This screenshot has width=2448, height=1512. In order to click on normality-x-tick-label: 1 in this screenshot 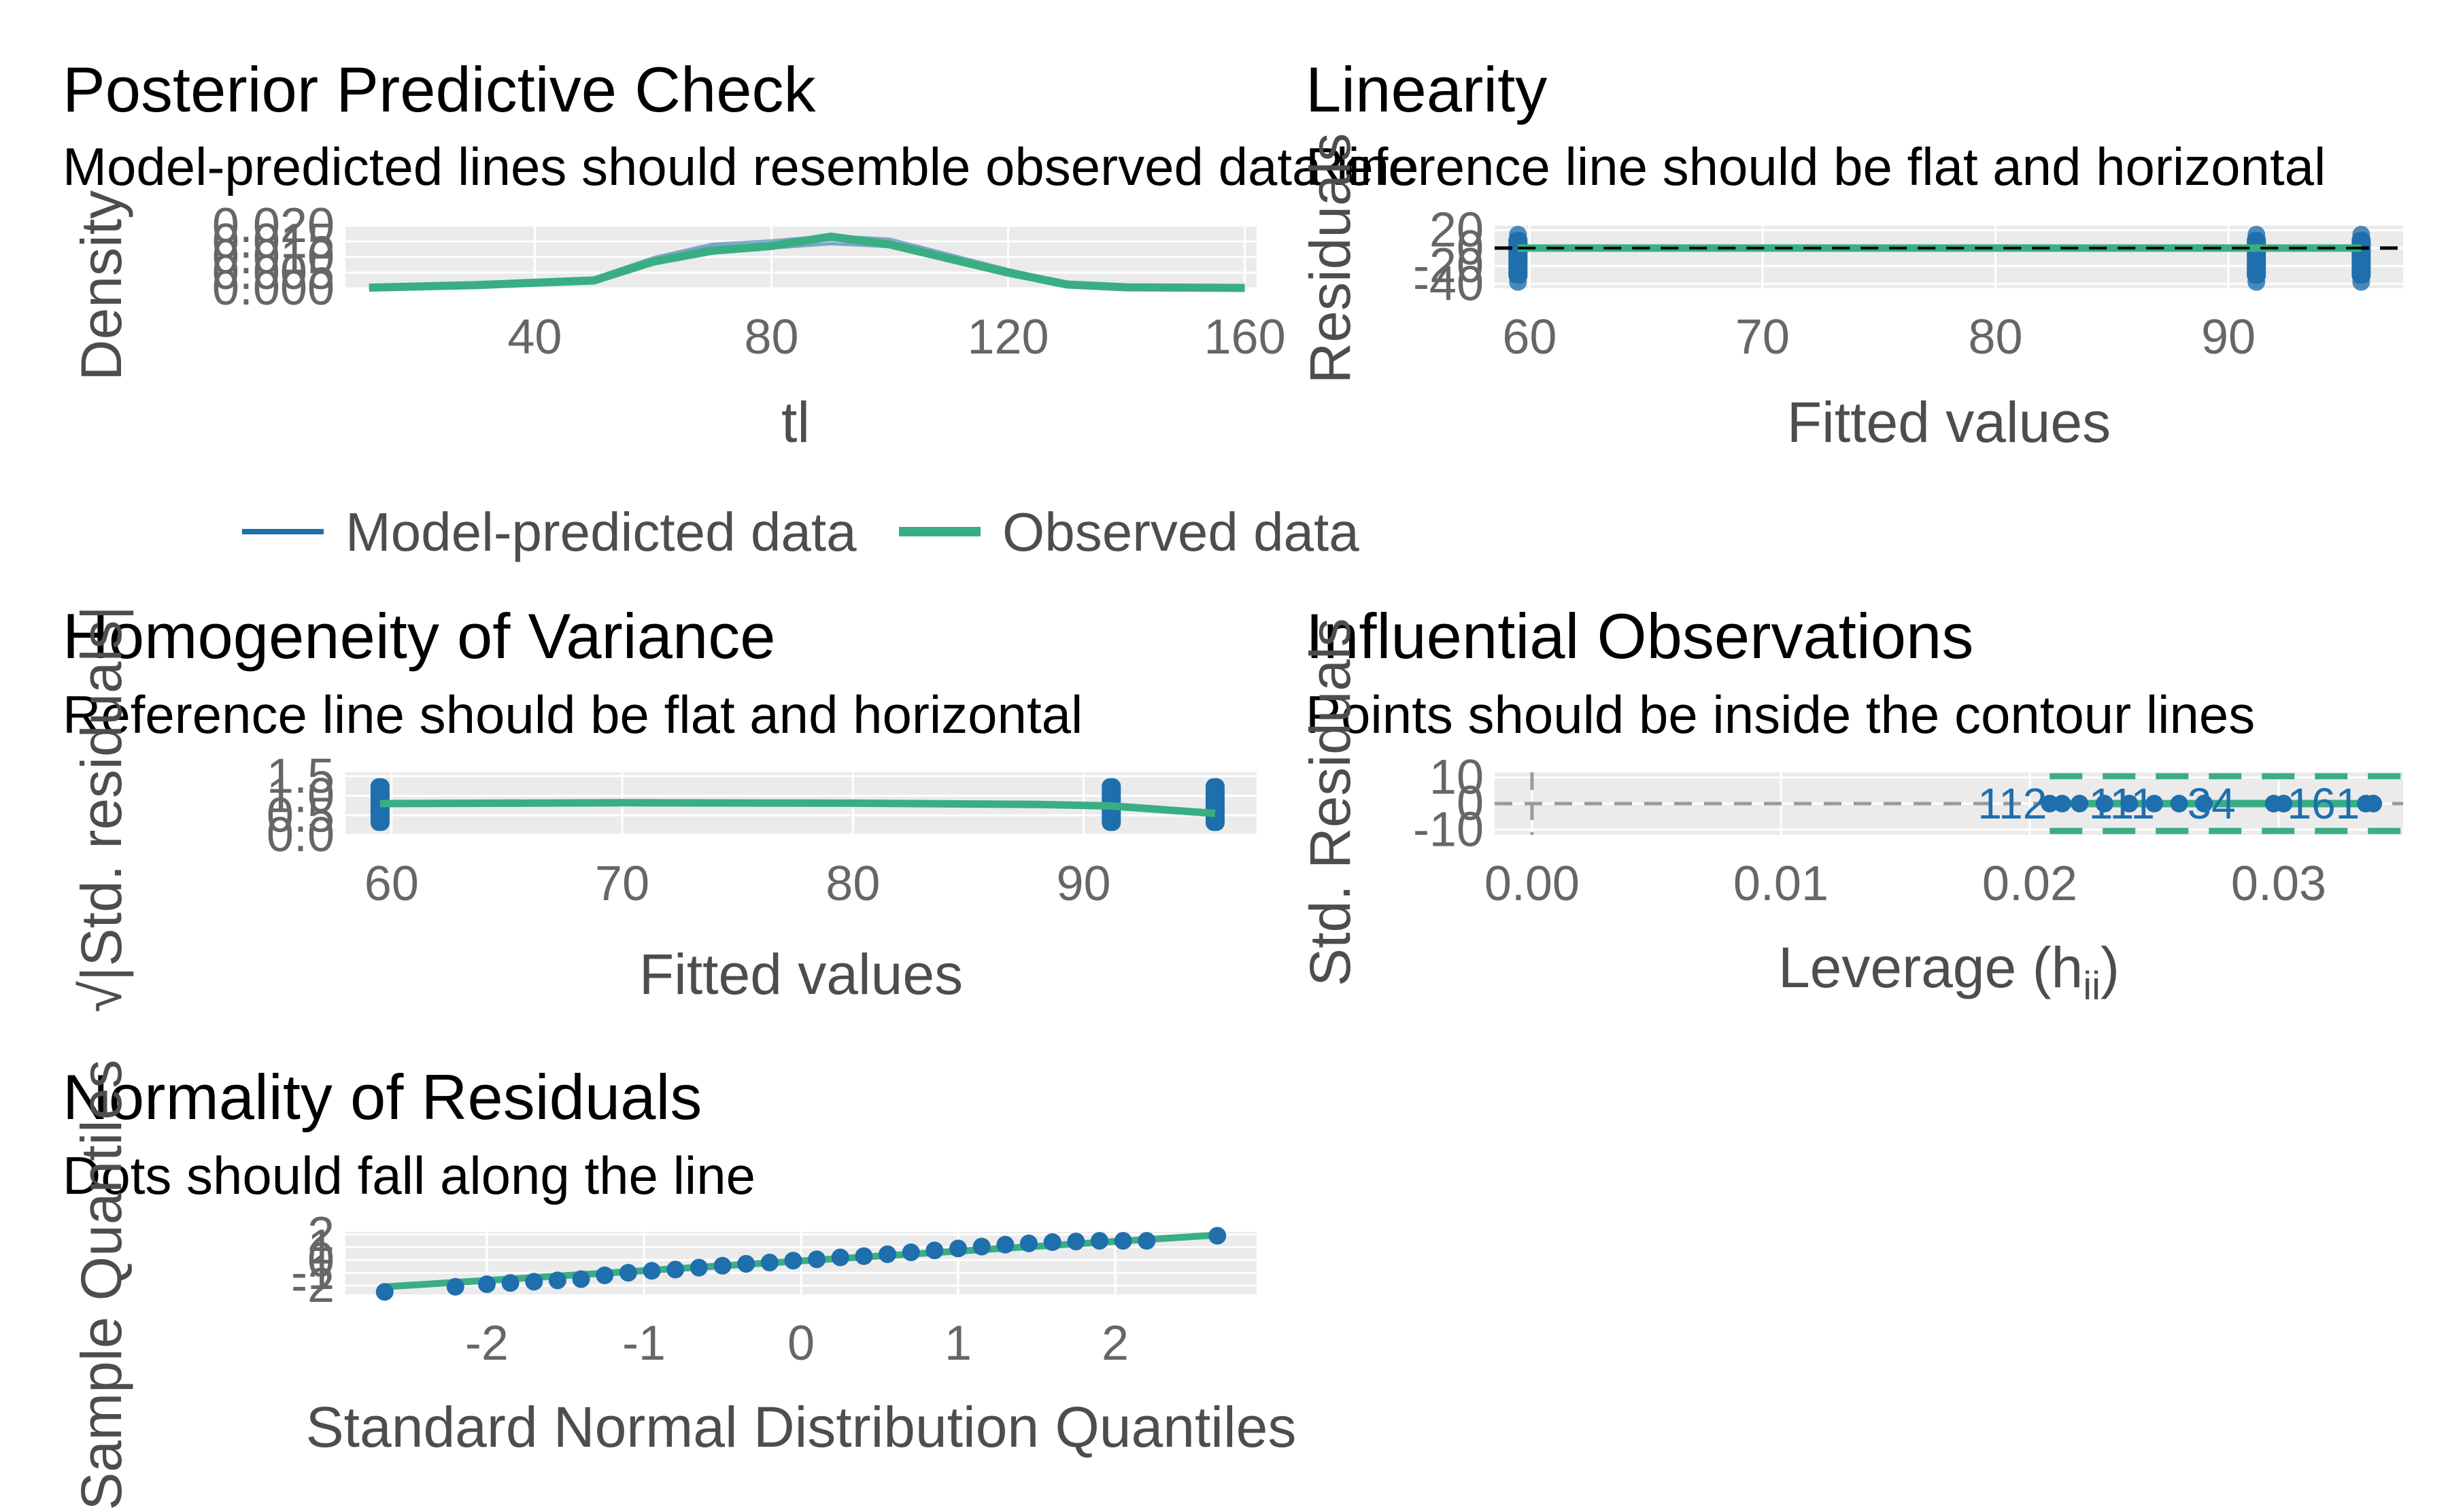, I will do `click(959, 1343)`.